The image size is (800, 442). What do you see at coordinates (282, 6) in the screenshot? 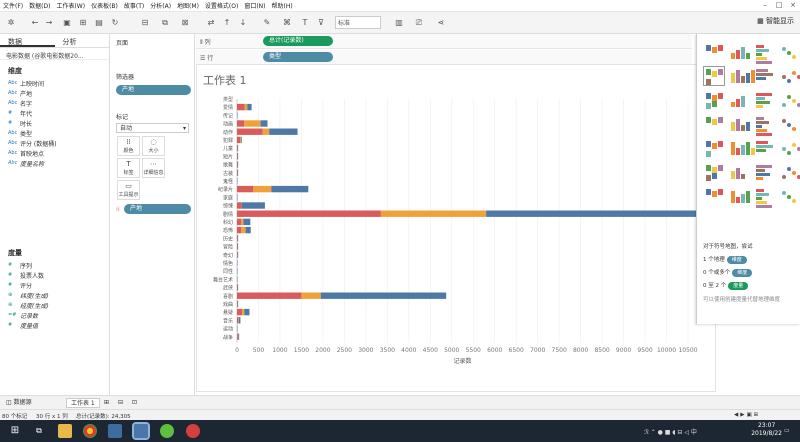
I see `menu-item: 帮助(H)` at bounding box center [282, 6].